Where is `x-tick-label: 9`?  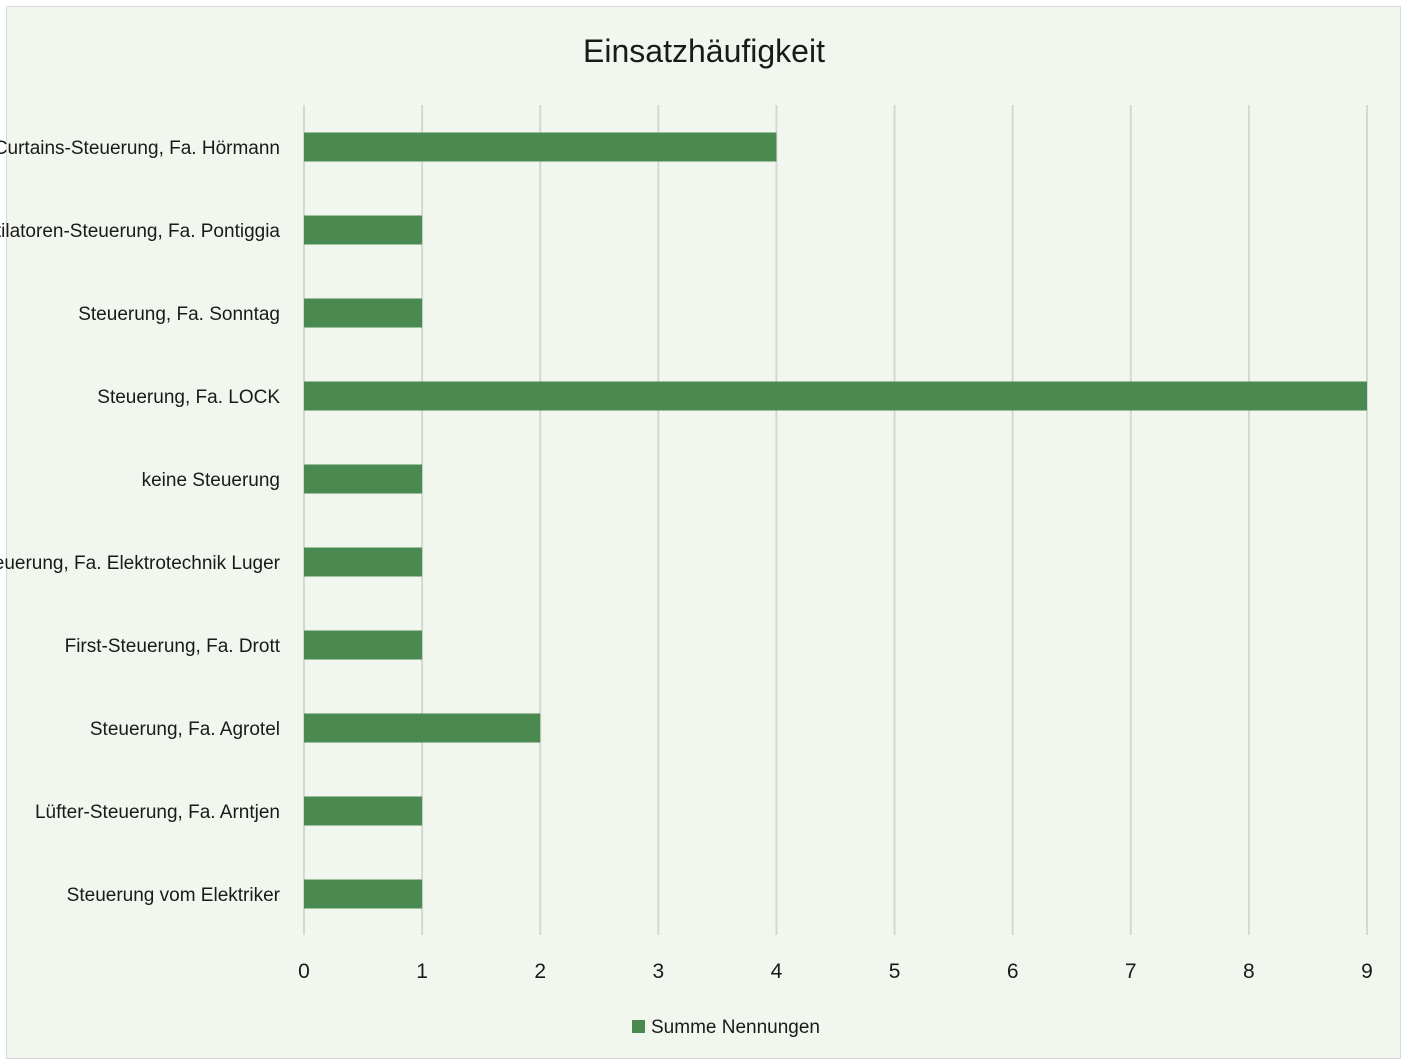 x-tick-label: 9 is located at coordinates (1367, 971).